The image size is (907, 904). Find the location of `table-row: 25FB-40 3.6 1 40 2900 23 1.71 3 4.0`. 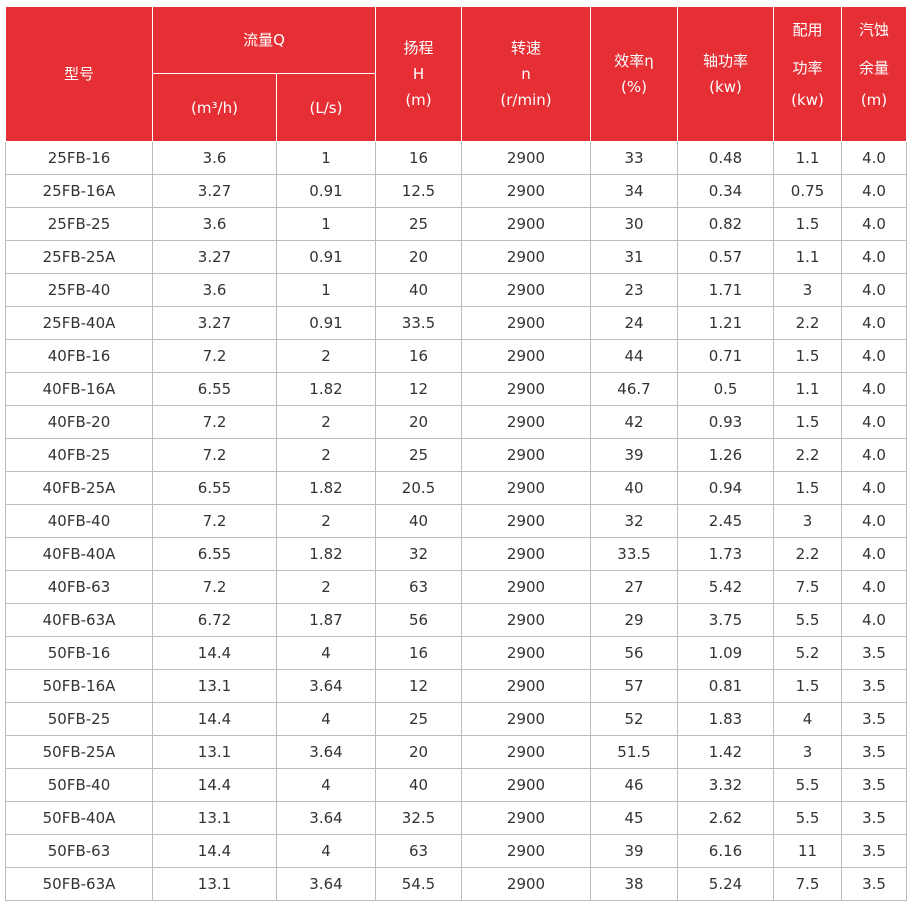

table-row: 25FB-40 3.6 1 40 2900 23 1.71 3 4.0 is located at coordinates (456, 290).